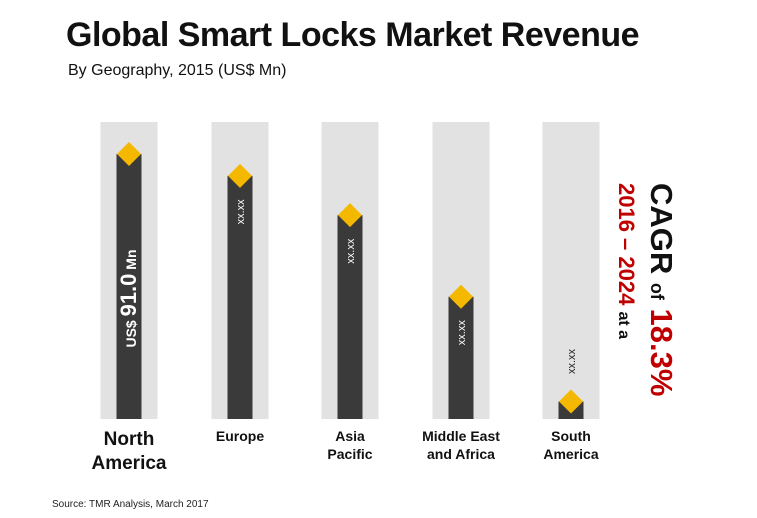 The width and height of the screenshot is (757, 518). What do you see at coordinates (129, 451) in the screenshot?
I see `category-label: North America` at bounding box center [129, 451].